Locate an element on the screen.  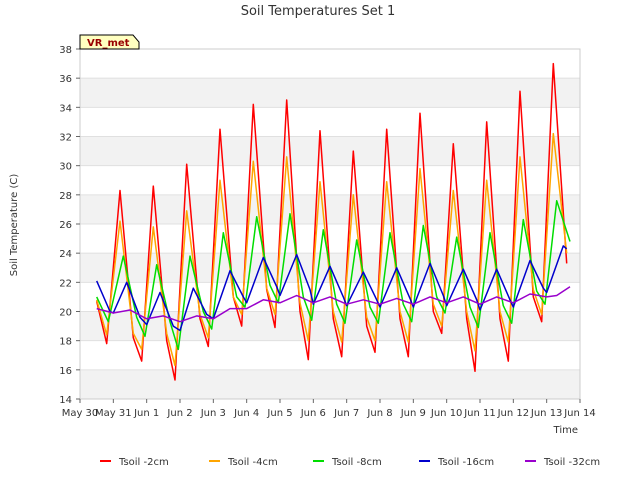
x-tick-label: Jun 8 is located at coordinates (379, 413).